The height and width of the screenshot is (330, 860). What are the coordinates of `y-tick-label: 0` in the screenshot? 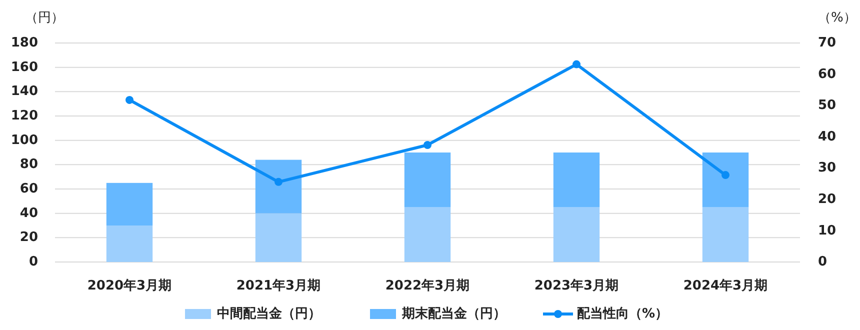 It's located at (33, 262).